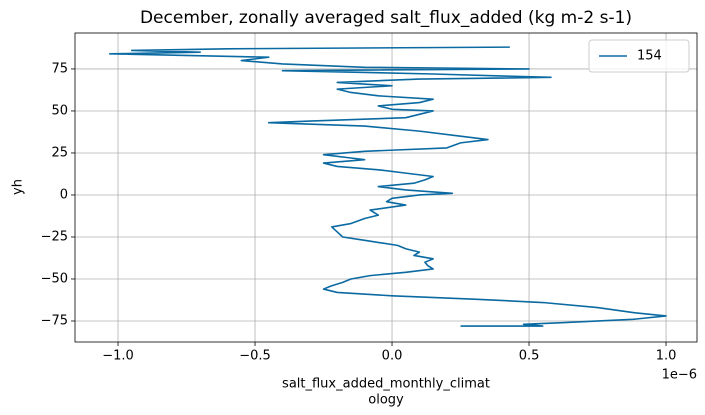 This screenshot has width=705, height=415. Describe the element at coordinates (649, 56) in the screenshot. I see `legend-label: 154` at that location.